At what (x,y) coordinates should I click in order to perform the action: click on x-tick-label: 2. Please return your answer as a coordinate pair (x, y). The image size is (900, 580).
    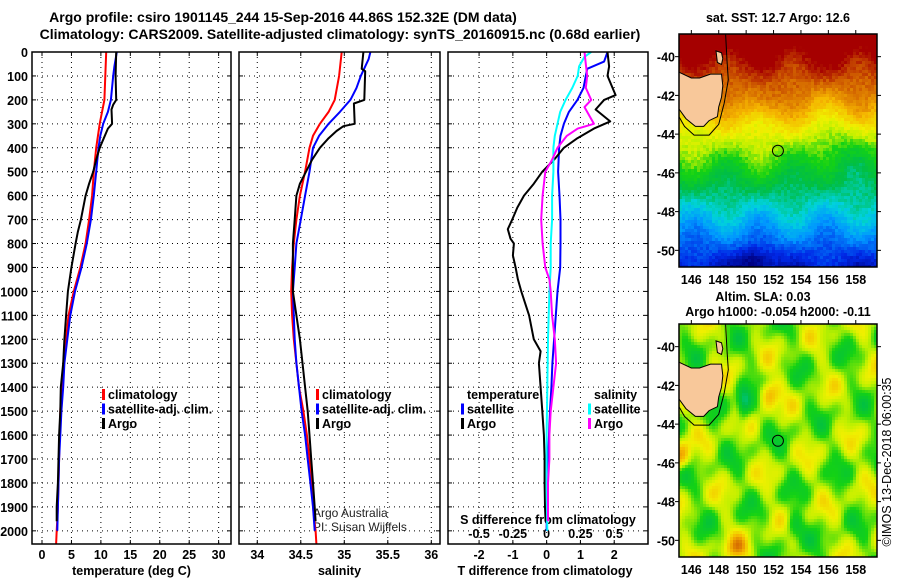
    Looking at the image, I should click on (614, 555).